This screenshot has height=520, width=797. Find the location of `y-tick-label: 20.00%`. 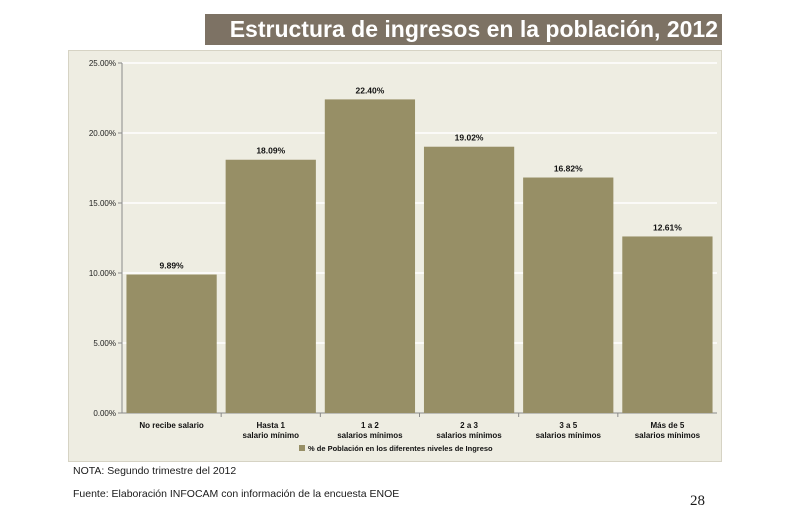

y-tick-label: 20.00% is located at coordinates (102, 133).